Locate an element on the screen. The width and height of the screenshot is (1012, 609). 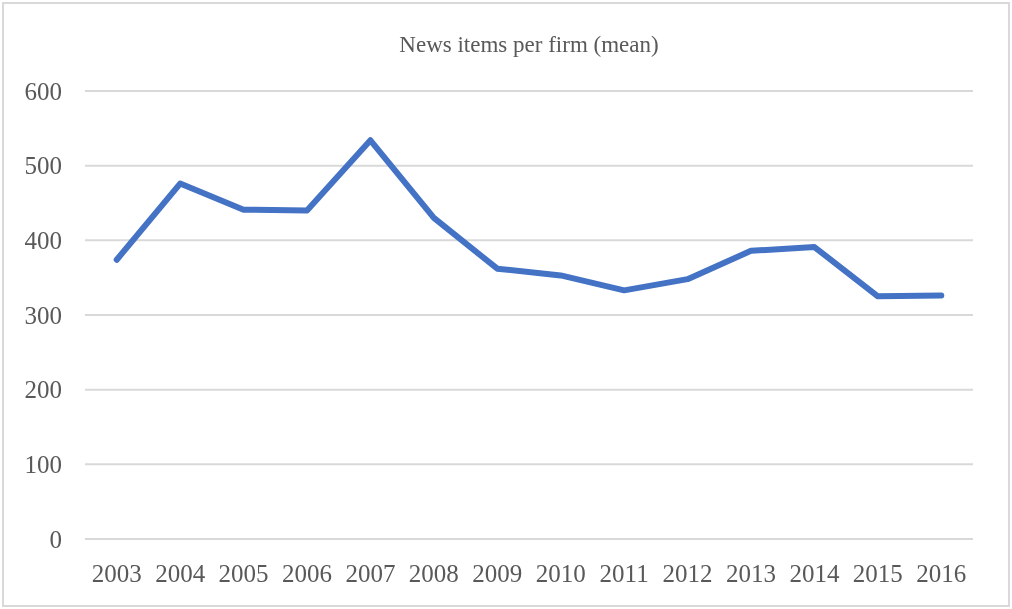
y-tick-label: 300 is located at coordinates (43, 315).